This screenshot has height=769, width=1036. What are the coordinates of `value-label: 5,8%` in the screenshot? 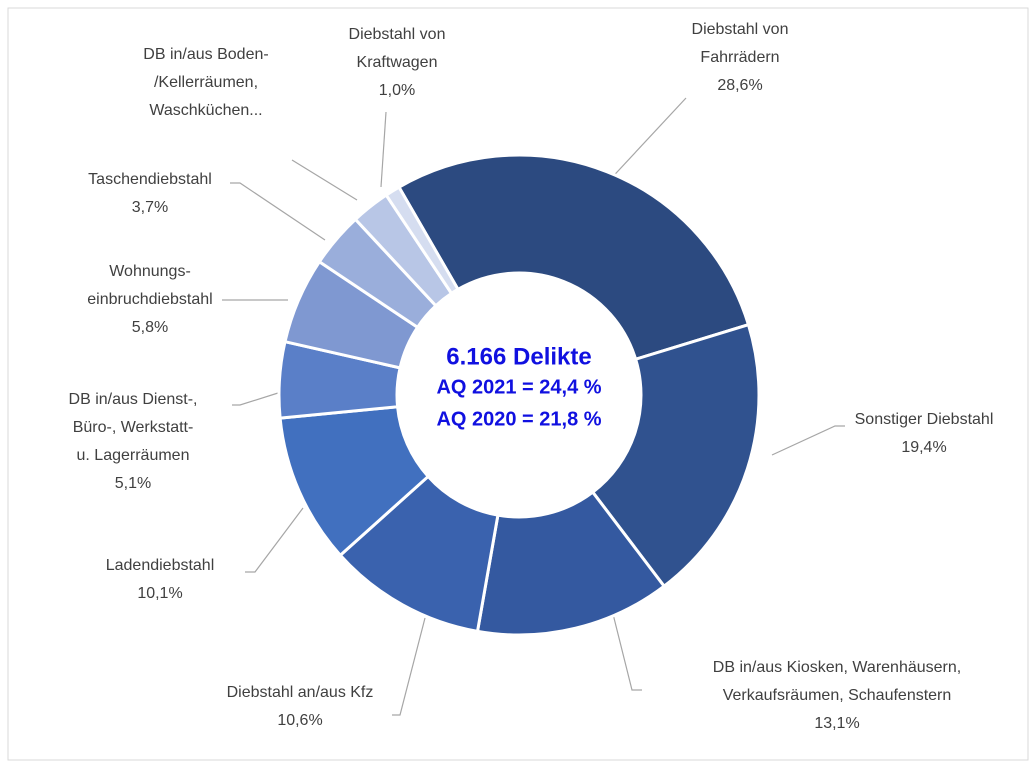 It's located at (150, 327).